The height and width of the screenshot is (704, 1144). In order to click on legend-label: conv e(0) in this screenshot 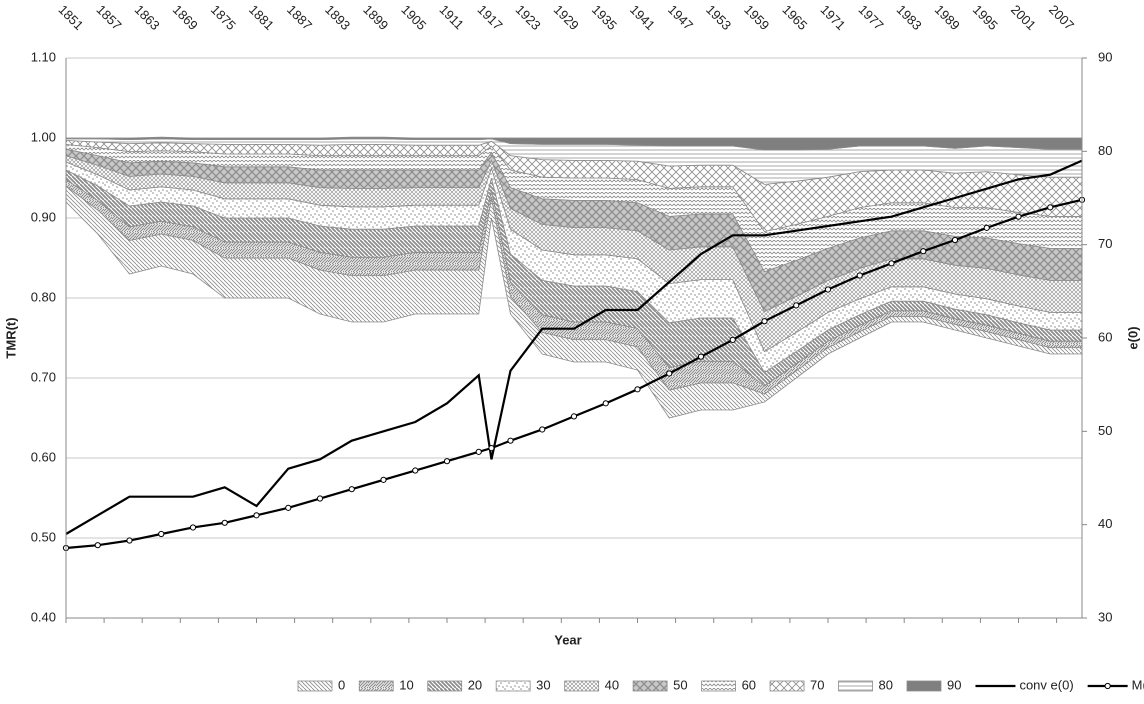, I will do `click(1046, 684)`.